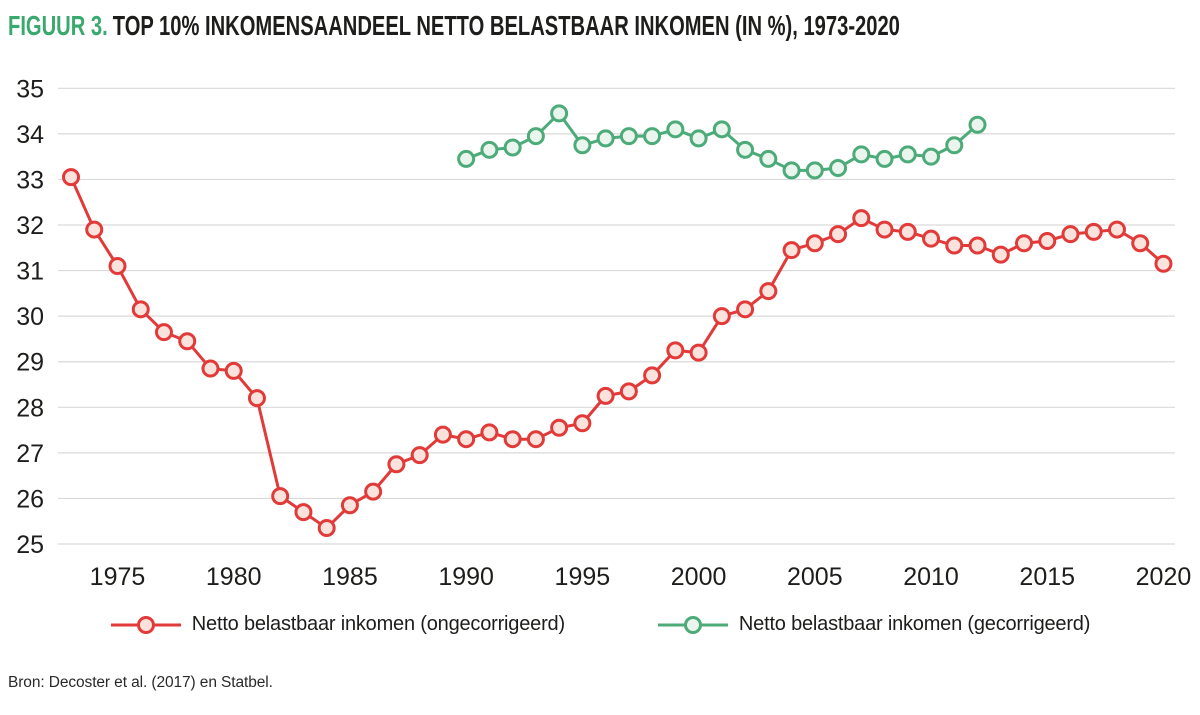 The image size is (1200, 715). What do you see at coordinates (582, 423) in the screenshot?
I see `data-point-ongecorrigeerd-1995` at bounding box center [582, 423].